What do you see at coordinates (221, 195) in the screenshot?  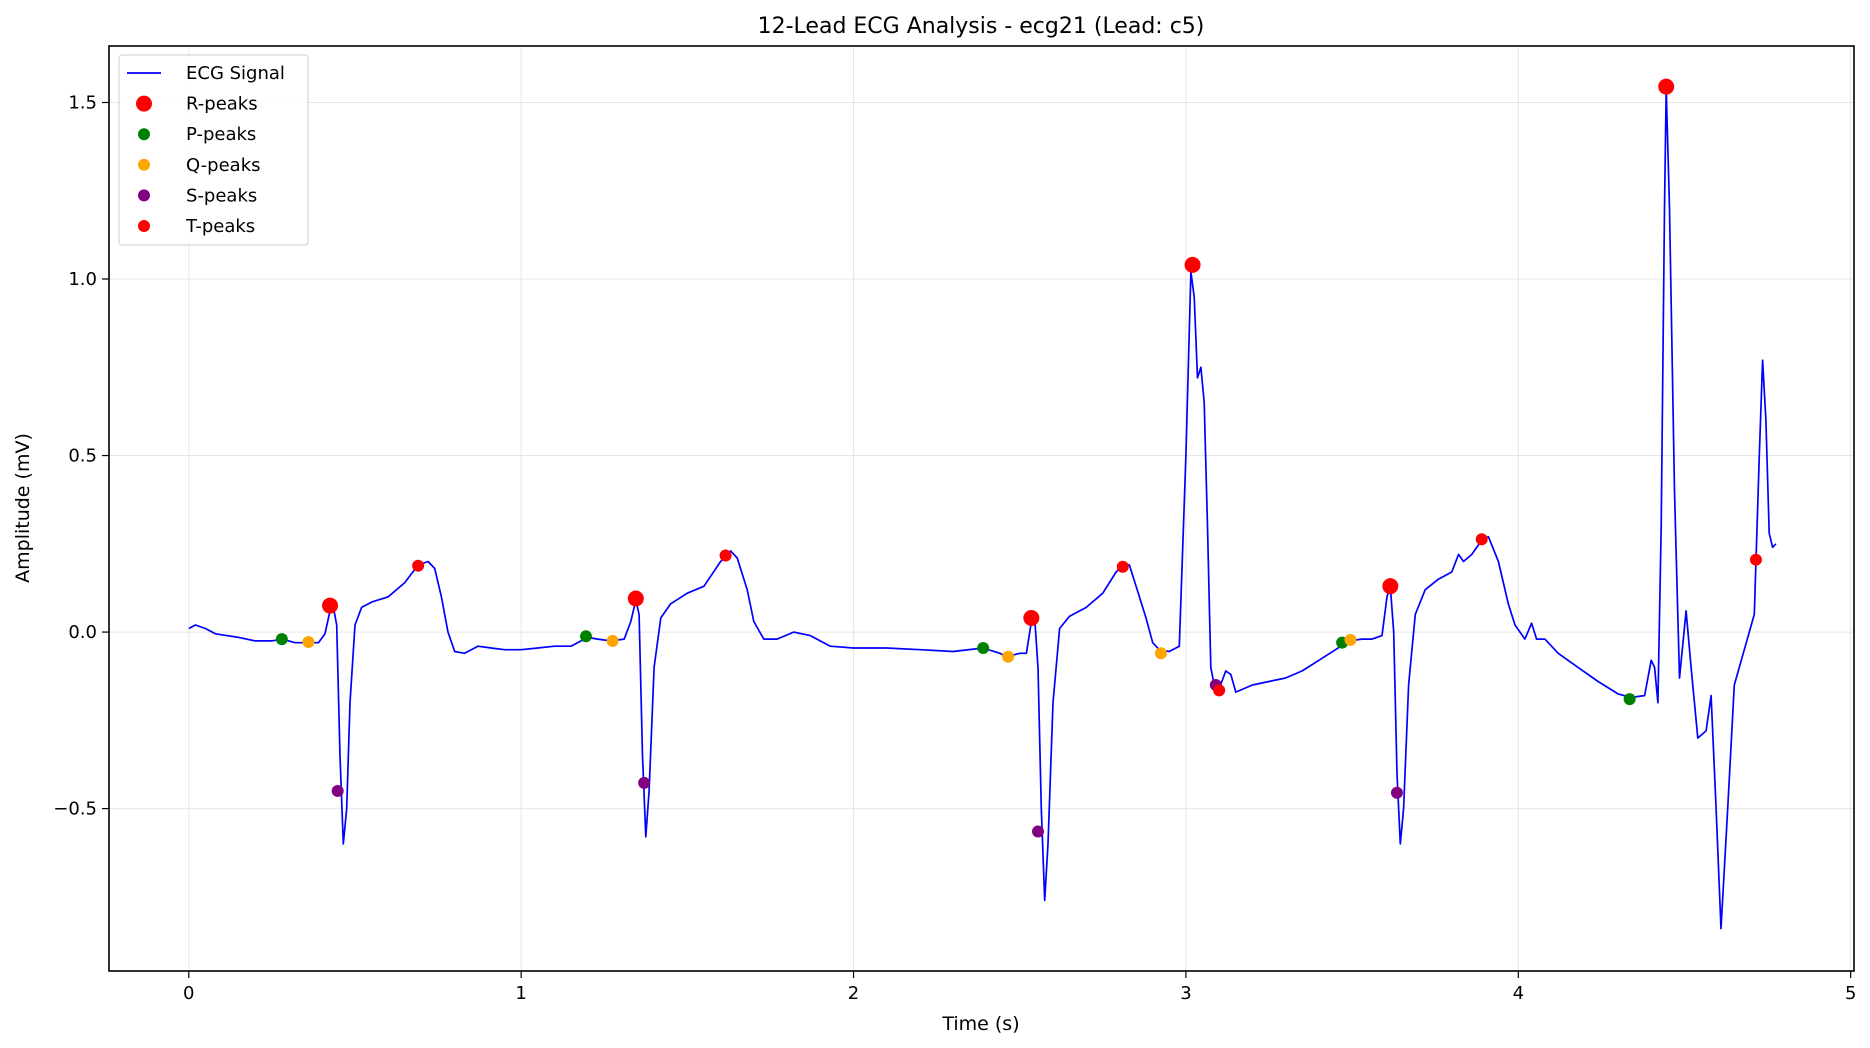 I see `legend-label-s-peaks: S-peaks` at bounding box center [221, 195].